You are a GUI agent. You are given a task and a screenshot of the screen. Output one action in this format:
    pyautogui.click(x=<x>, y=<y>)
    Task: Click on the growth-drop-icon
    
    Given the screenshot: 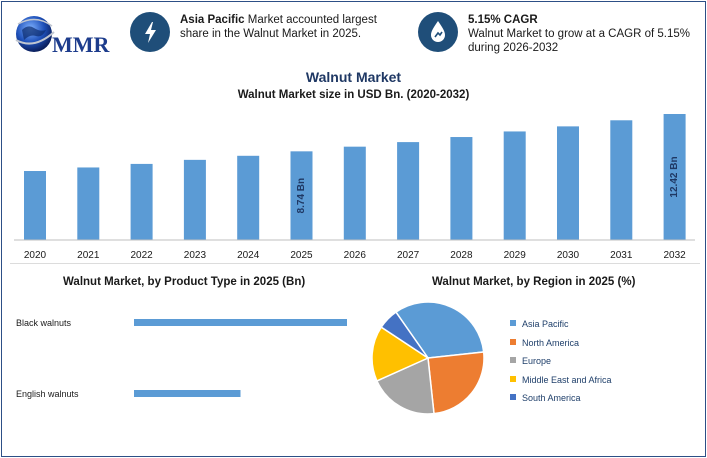 What is the action you would take?
    pyautogui.click(x=438, y=32)
    